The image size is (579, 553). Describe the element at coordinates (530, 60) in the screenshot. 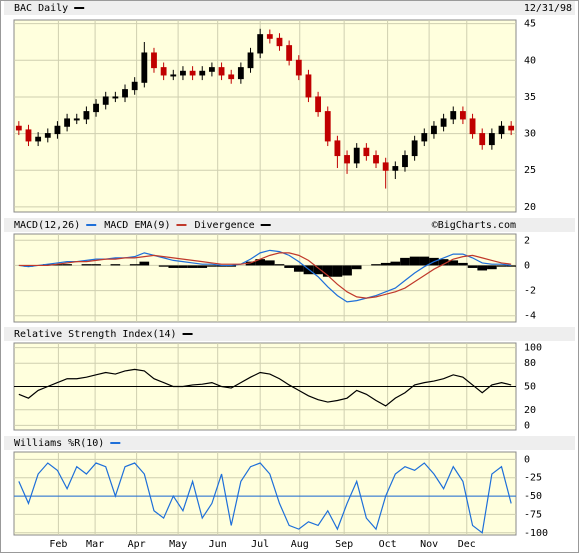

I see `y-tick-label: 40` at that location.